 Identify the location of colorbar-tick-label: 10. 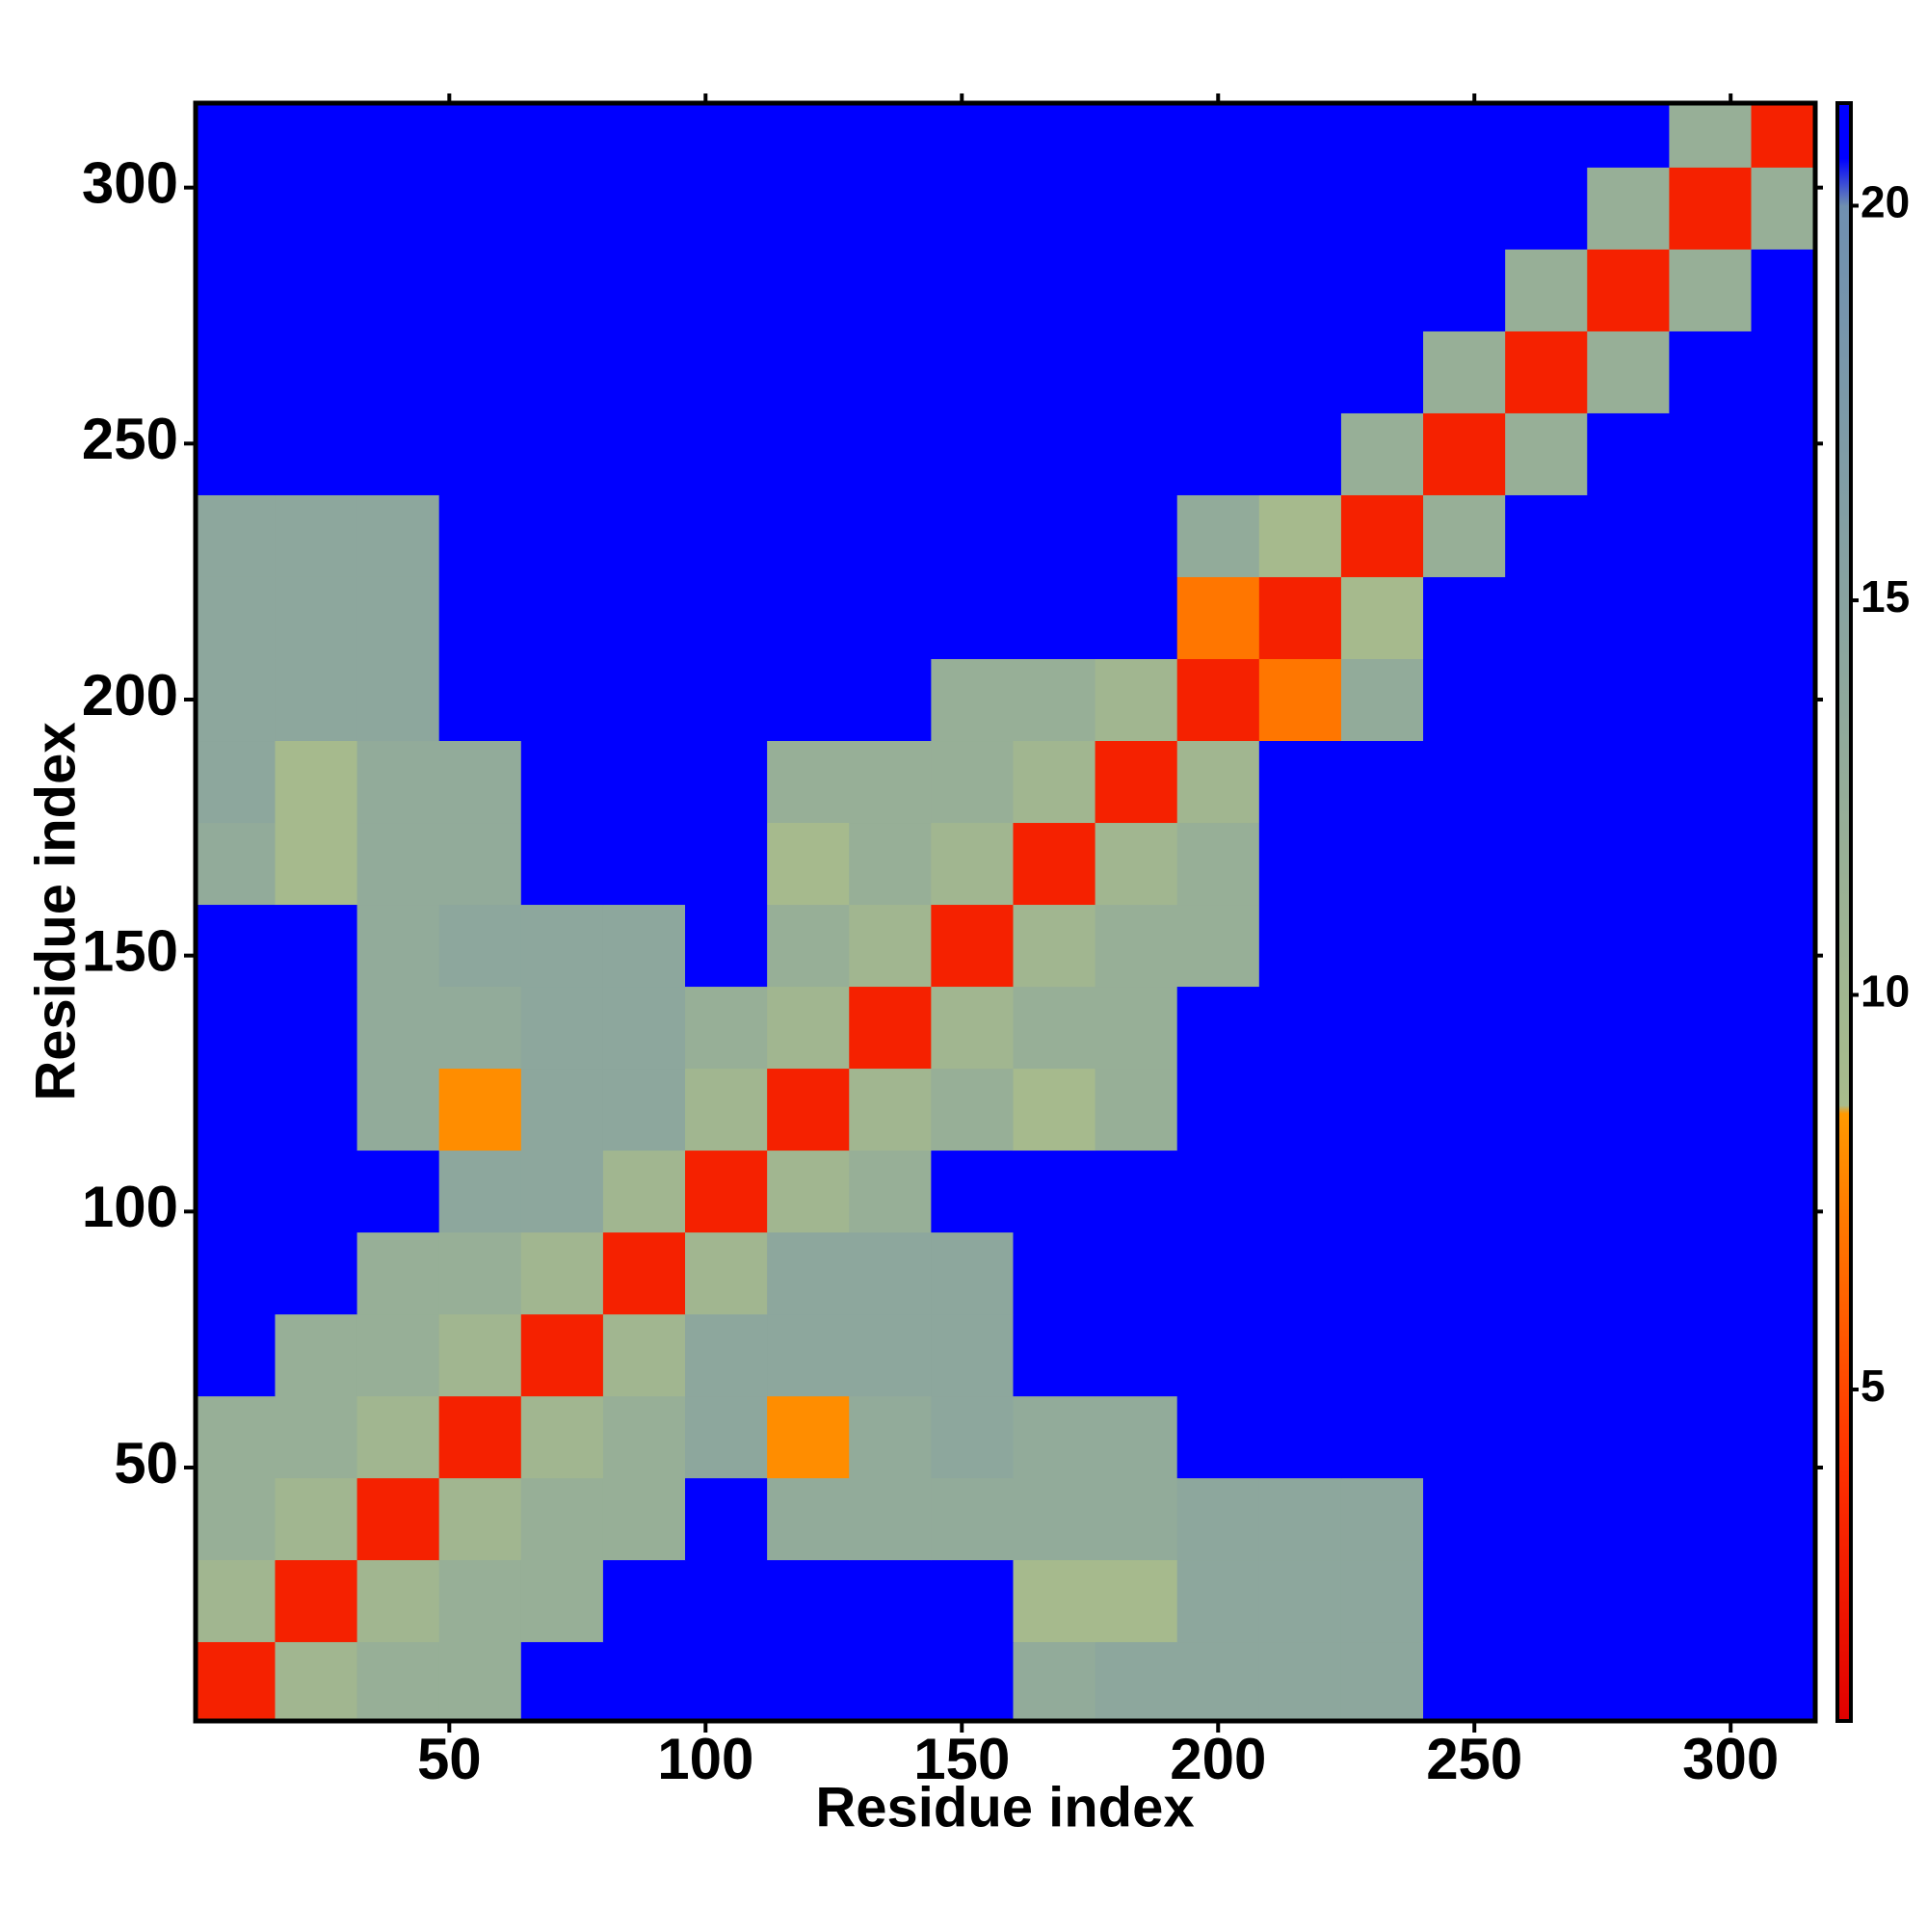
(1885, 991).